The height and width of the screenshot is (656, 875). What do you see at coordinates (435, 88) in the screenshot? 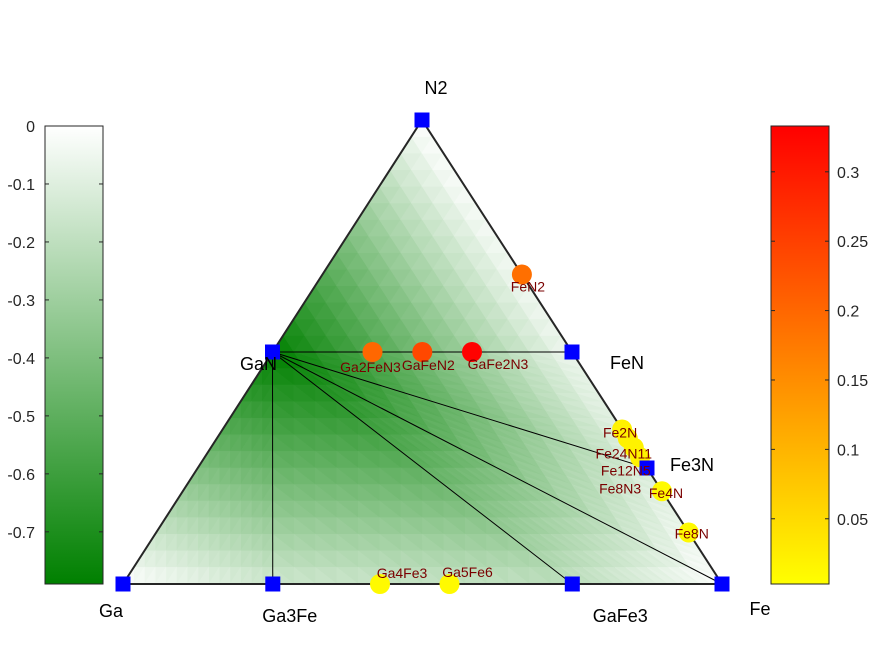
I see `stable-phase-label: N2` at bounding box center [435, 88].